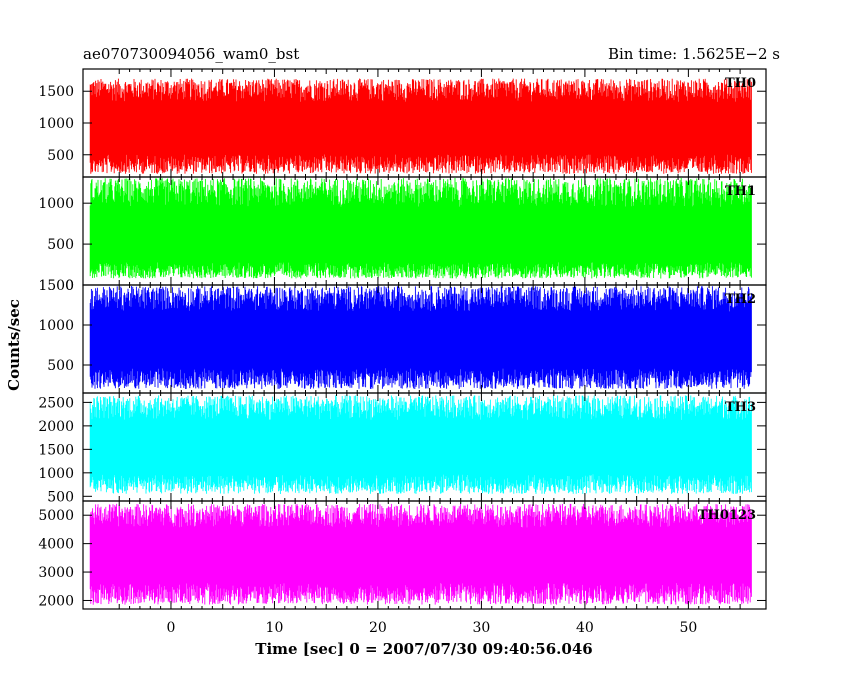  Describe the element at coordinates (56, 516) in the screenshot. I see `y-tick-label: 5000` at that location.